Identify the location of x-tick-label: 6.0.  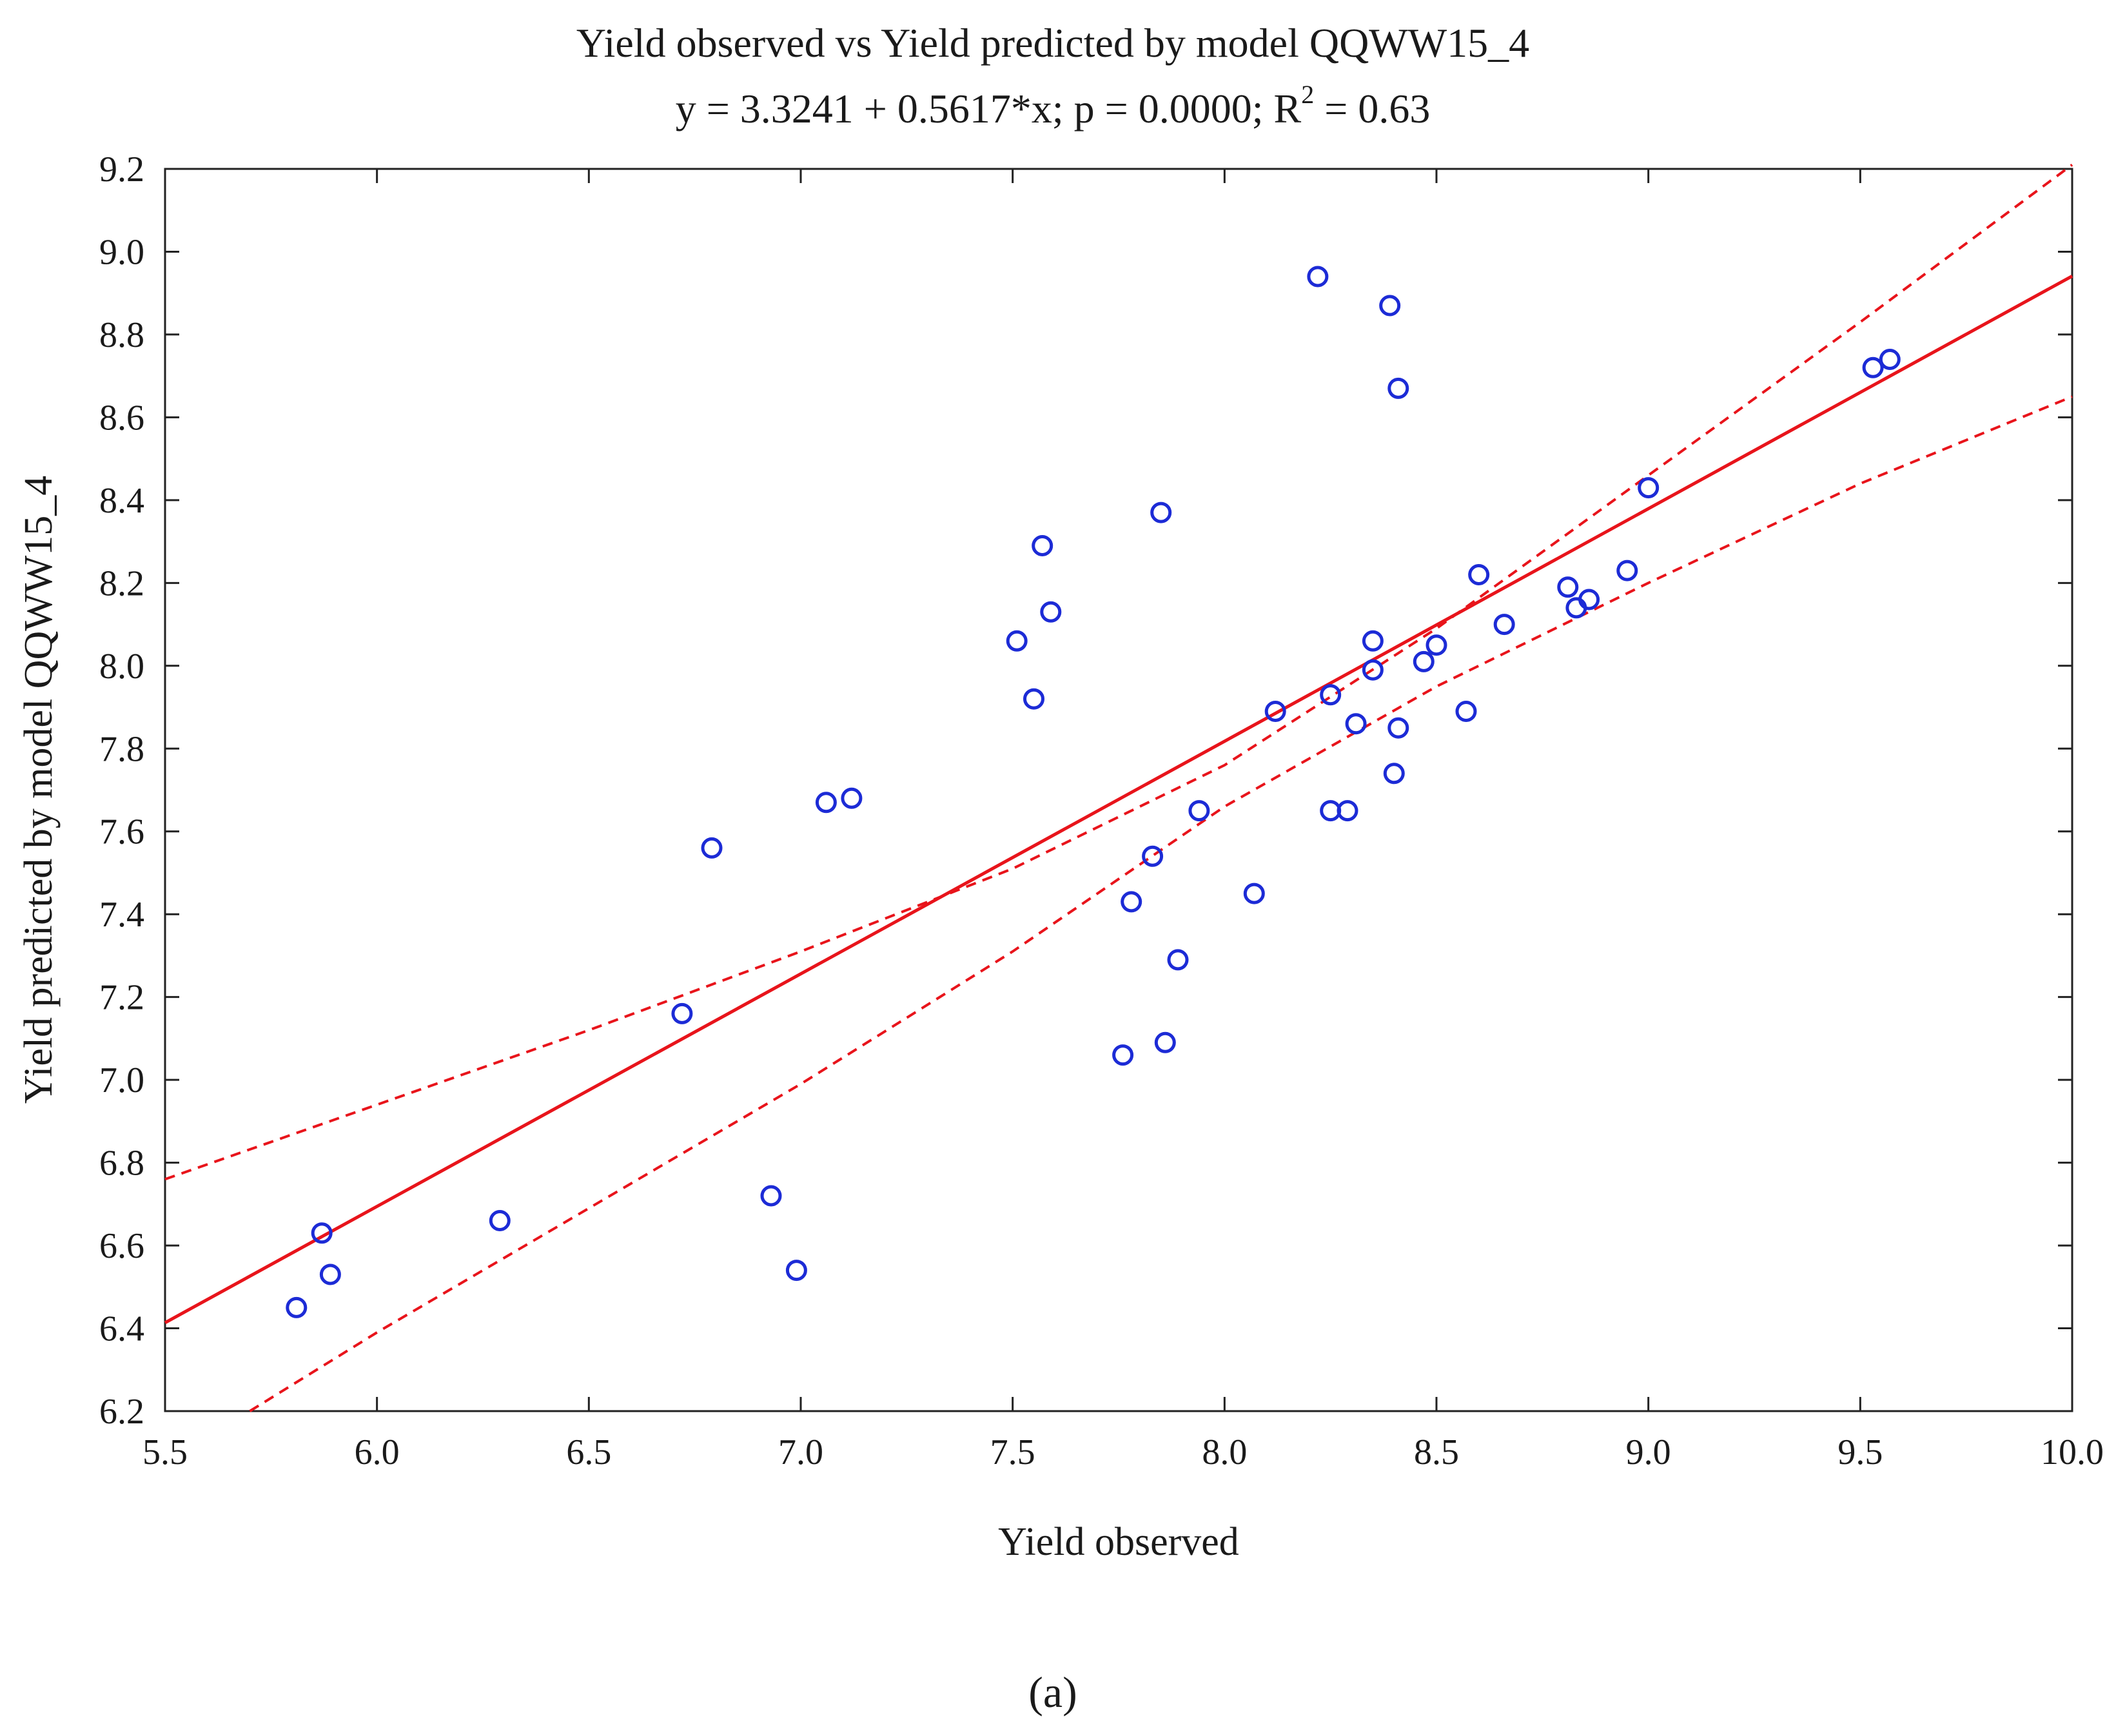
(377, 1452).